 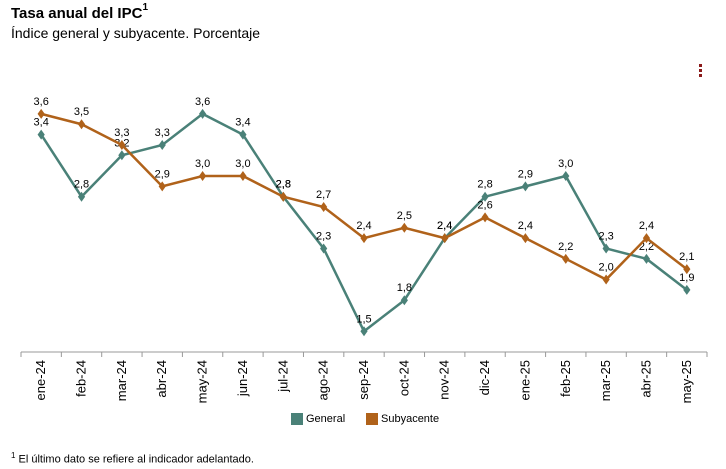 What do you see at coordinates (605, 380) in the screenshot?
I see `x-tick-label: mar-25` at bounding box center [605, 380].